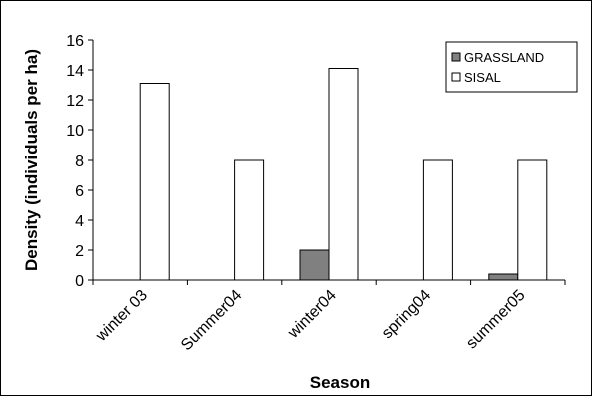  What do you see at coordinates (456, 57) in the screenshot?
I see `legend-swatch-grassland` at bounding box center [456, 57].